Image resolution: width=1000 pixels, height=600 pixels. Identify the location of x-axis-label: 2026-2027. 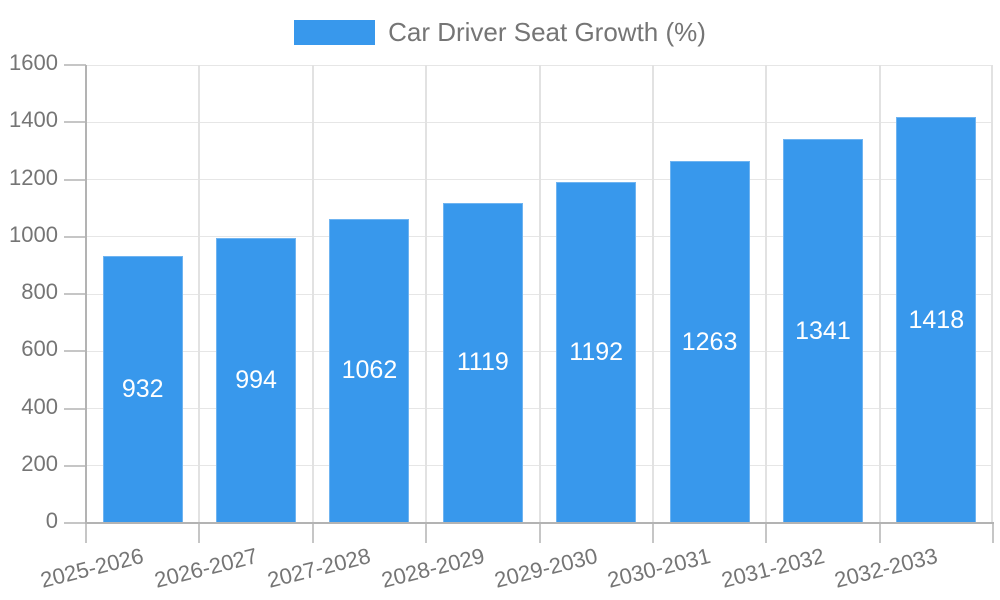
(205, 568).